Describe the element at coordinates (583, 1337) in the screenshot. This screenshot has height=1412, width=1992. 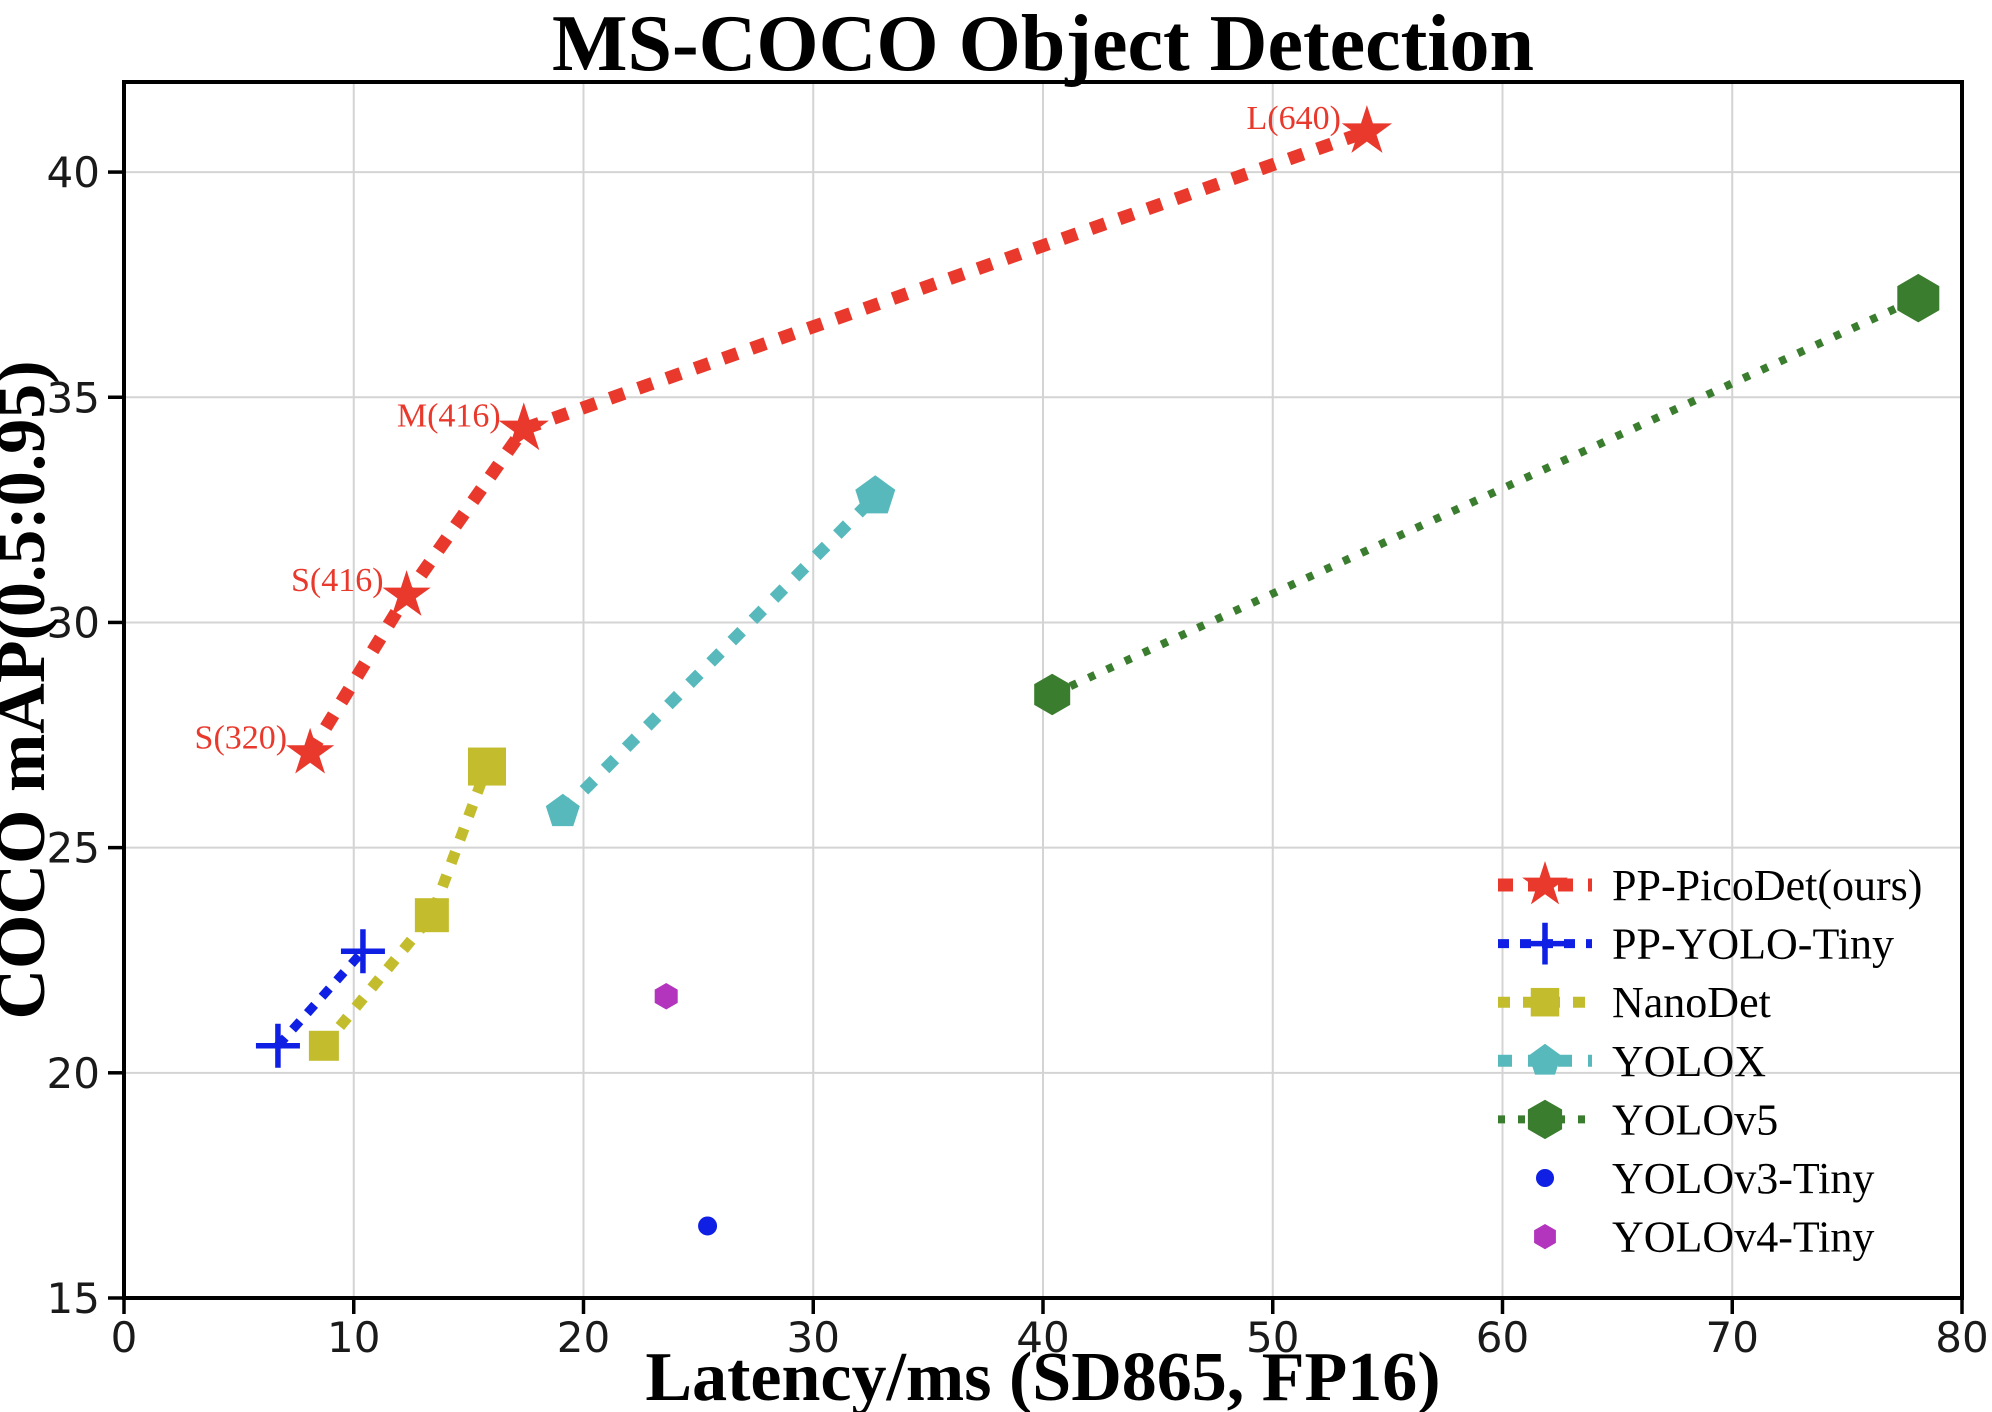
I see `x-tick-label-20: 20` at that location.